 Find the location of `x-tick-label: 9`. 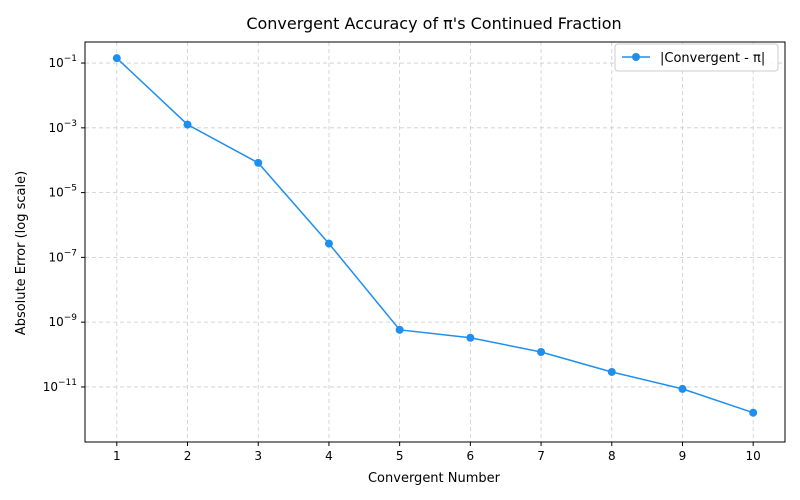

x-tick-label: 9 is located at coordinates (683, 456).